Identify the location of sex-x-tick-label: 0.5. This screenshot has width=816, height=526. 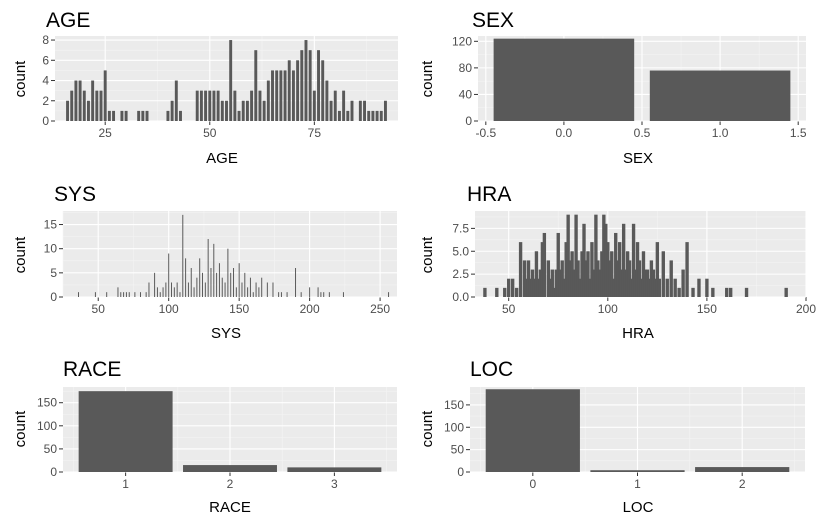
(642, 133).